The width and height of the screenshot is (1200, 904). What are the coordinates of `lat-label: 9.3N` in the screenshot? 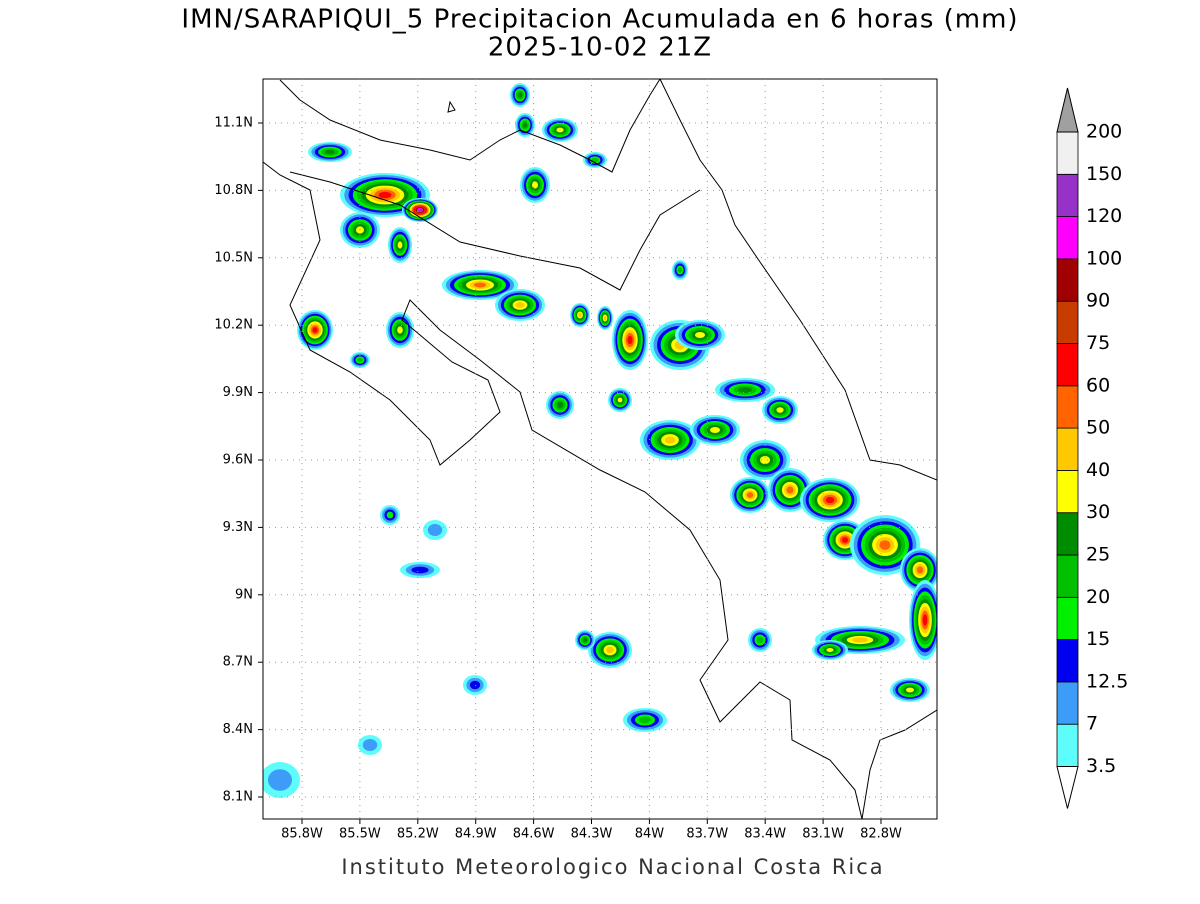 It's located at (238, 527).